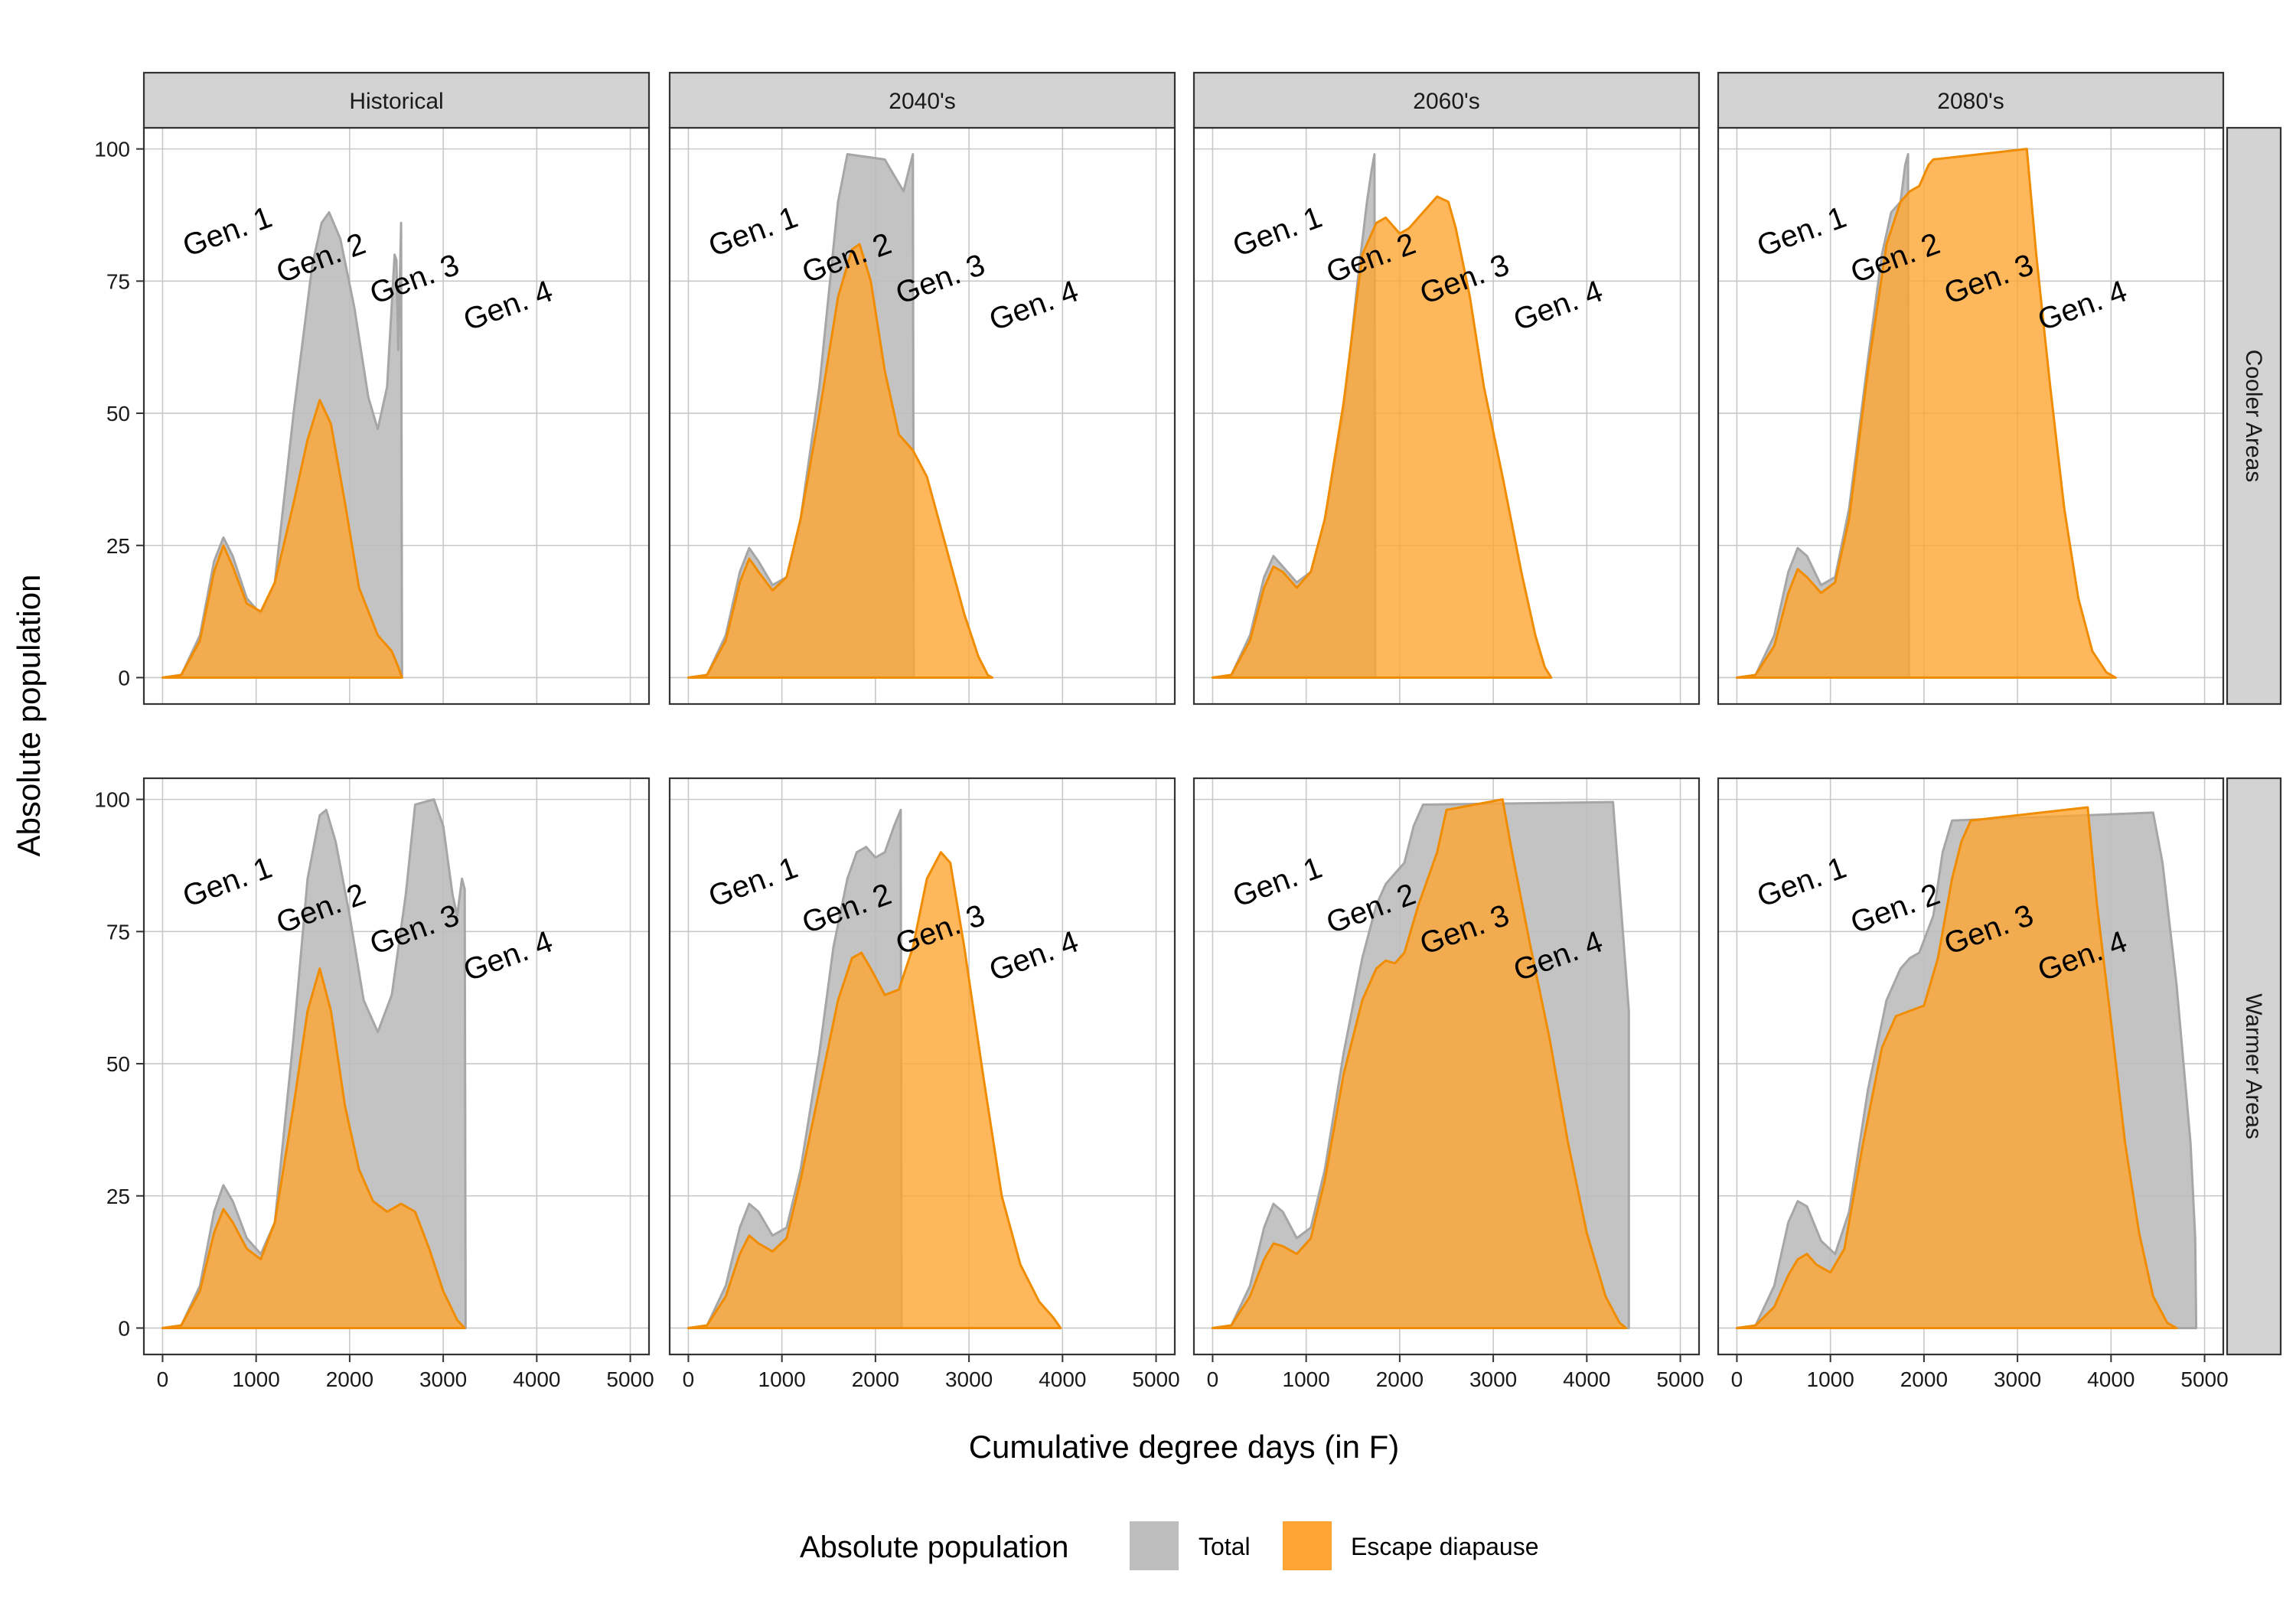 The height and width of the screenshot is (1607, 2296). I want to click on column-strip-label: 2080's, so click(1970, 101).